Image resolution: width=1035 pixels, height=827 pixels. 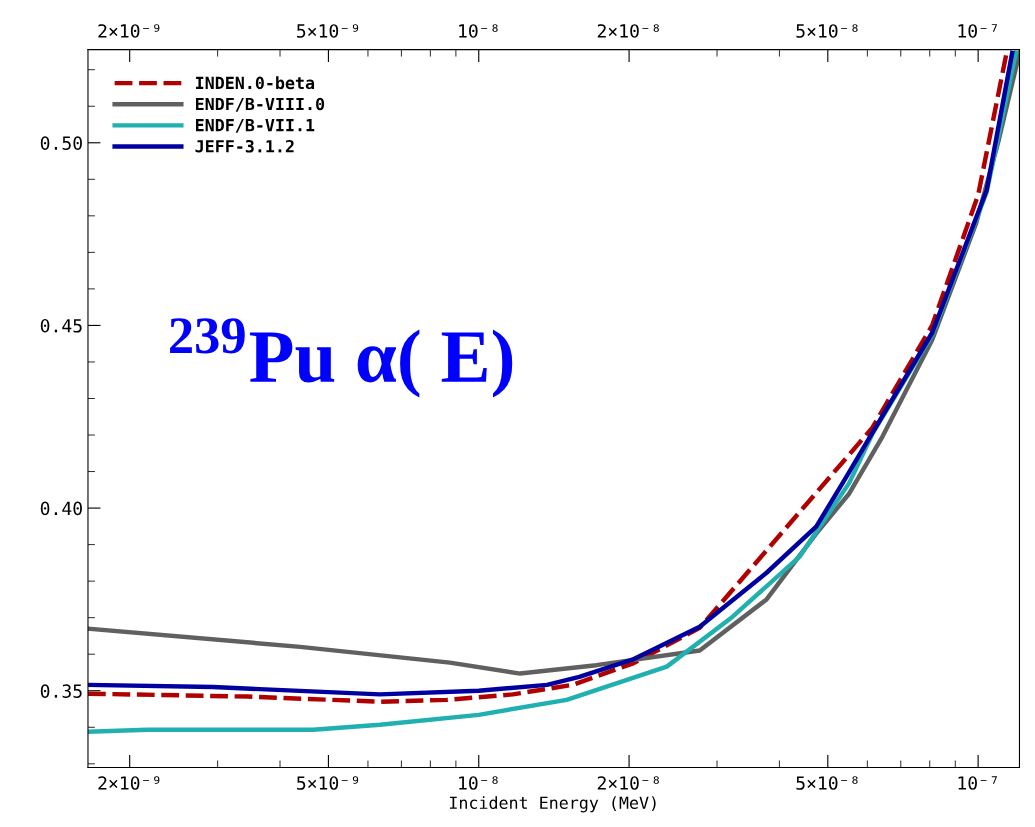 I want to click on text: 2×10⁻⁹, so click(x=129, y=31).